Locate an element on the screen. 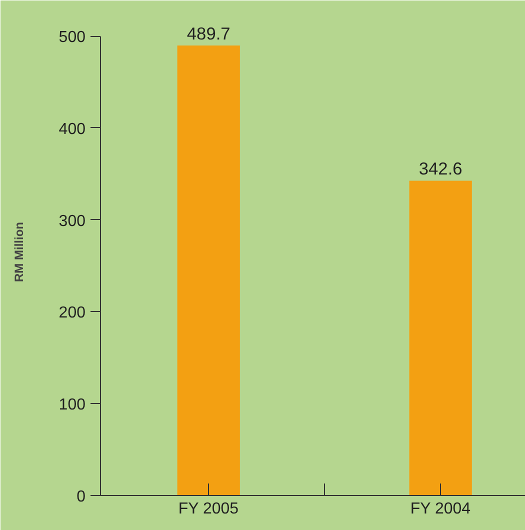 The height and width of the screenshot is (530, 525). data-label: 489.7 is located at coordinates (208, 34).